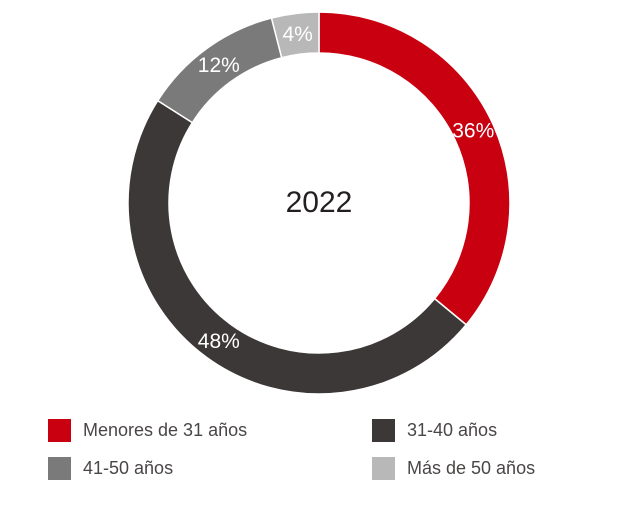 This screenshot has width=641, height=526. What do you see at coordinates (219, 65) in the screenshot?
I see `slice-label-41-50: 12%` at bounding box center [219, 65].